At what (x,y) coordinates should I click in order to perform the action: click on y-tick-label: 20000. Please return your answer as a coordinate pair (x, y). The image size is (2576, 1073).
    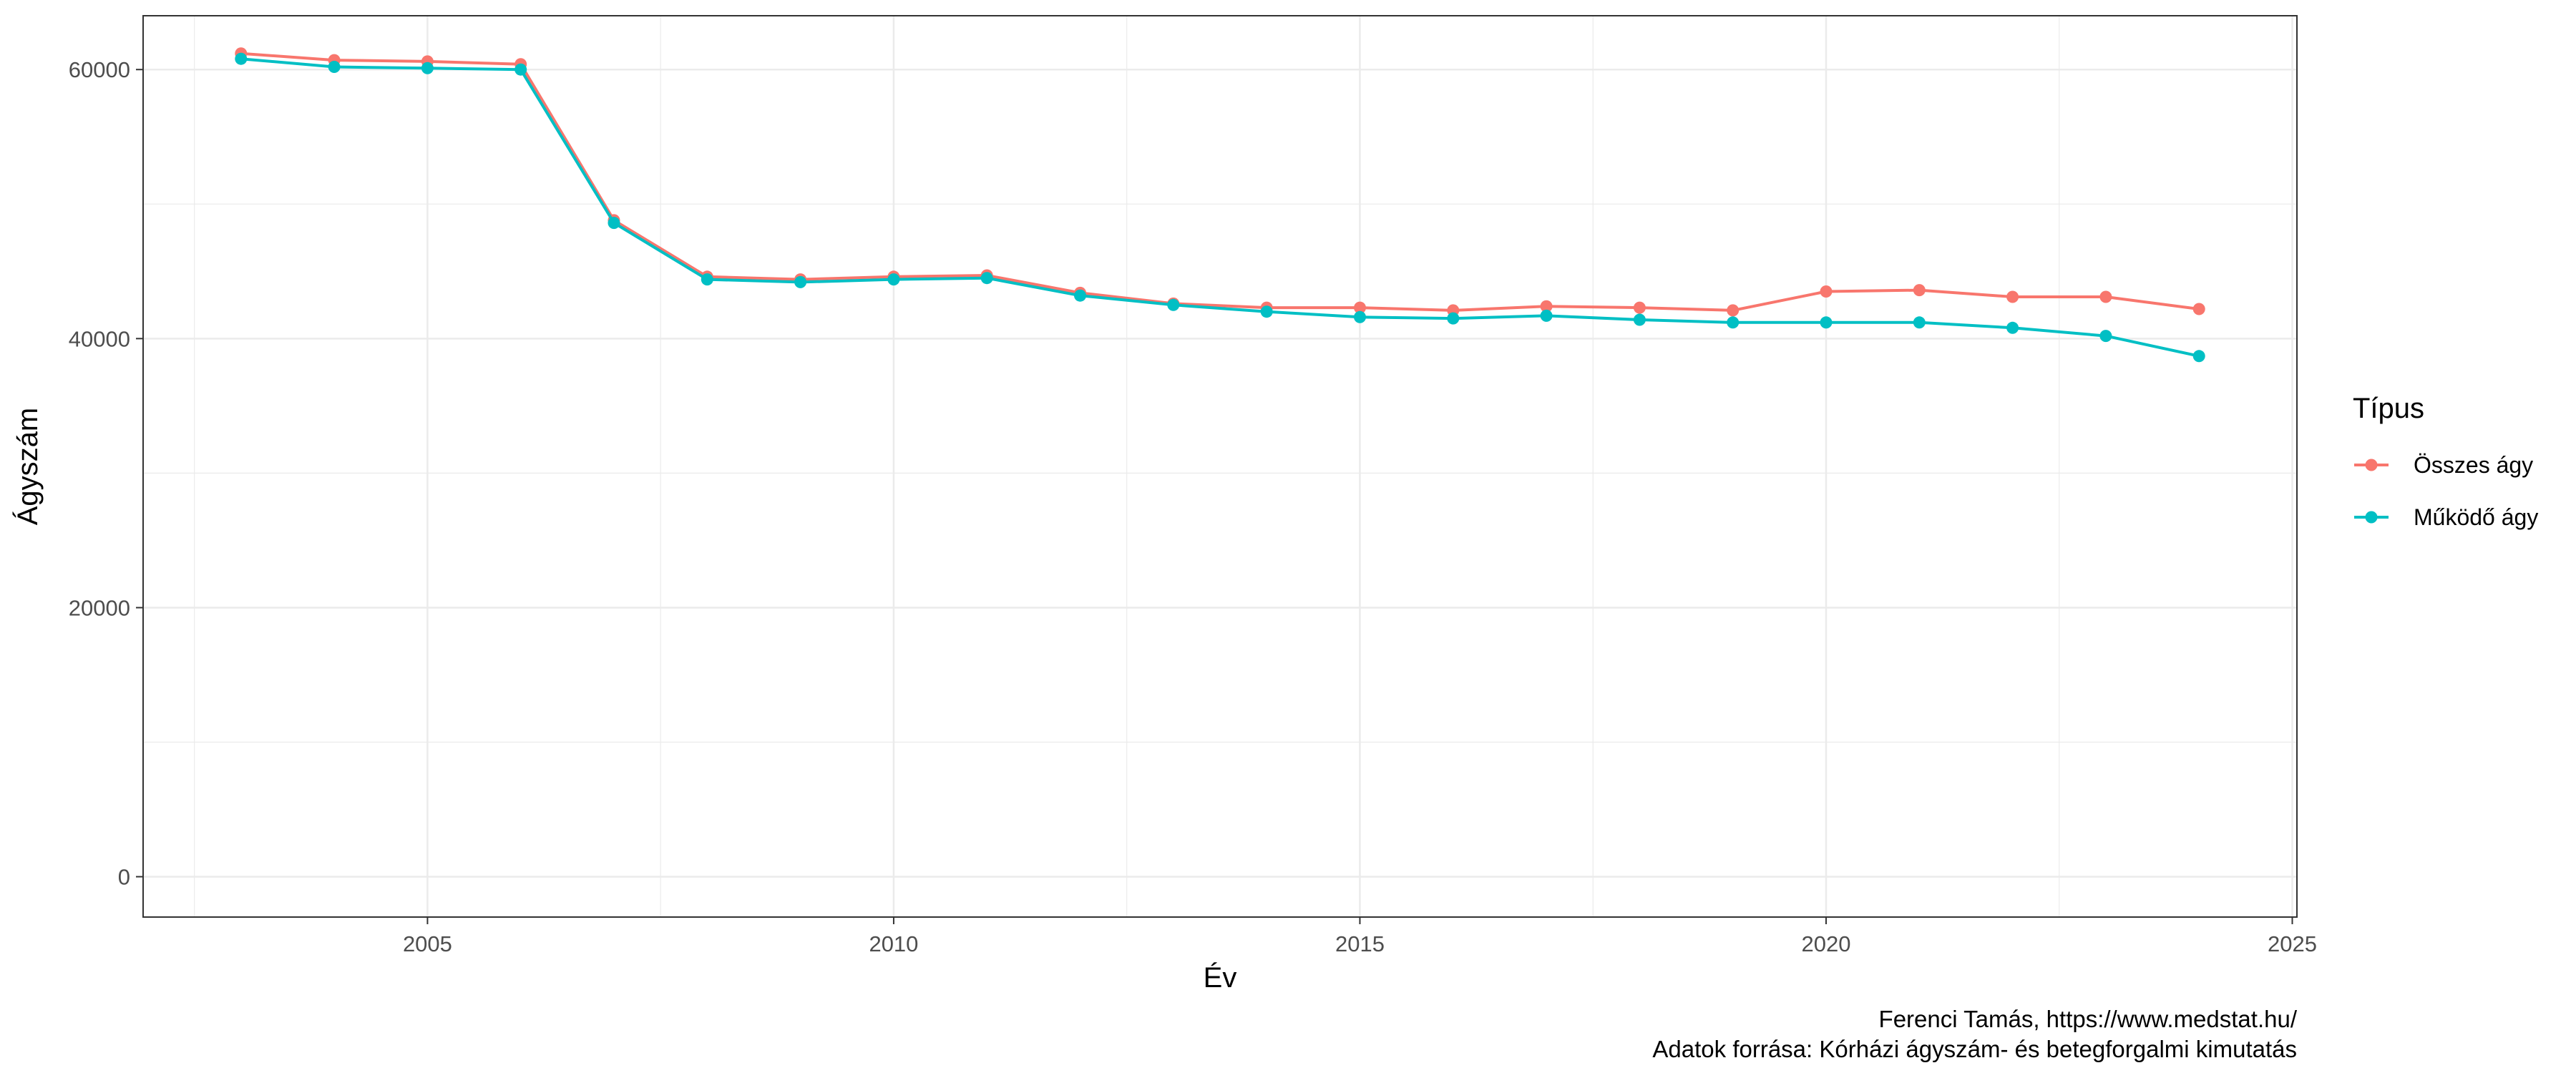
    Looking at the image, I should click on (100, 607).